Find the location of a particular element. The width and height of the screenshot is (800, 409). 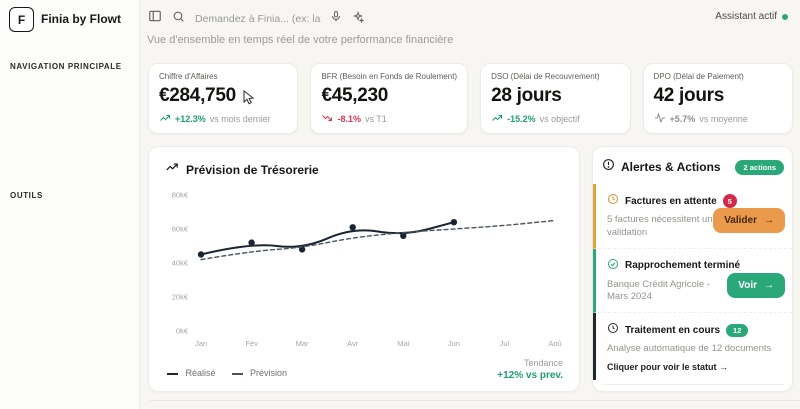

sidebar-section-outils: OUTILS is located at coordinates (26, 195).